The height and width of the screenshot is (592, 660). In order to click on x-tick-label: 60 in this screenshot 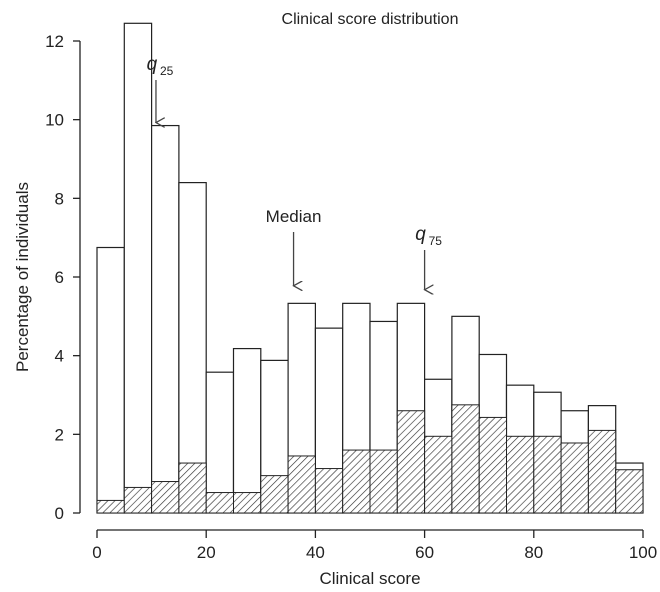, I will do `click(424, 552)`.